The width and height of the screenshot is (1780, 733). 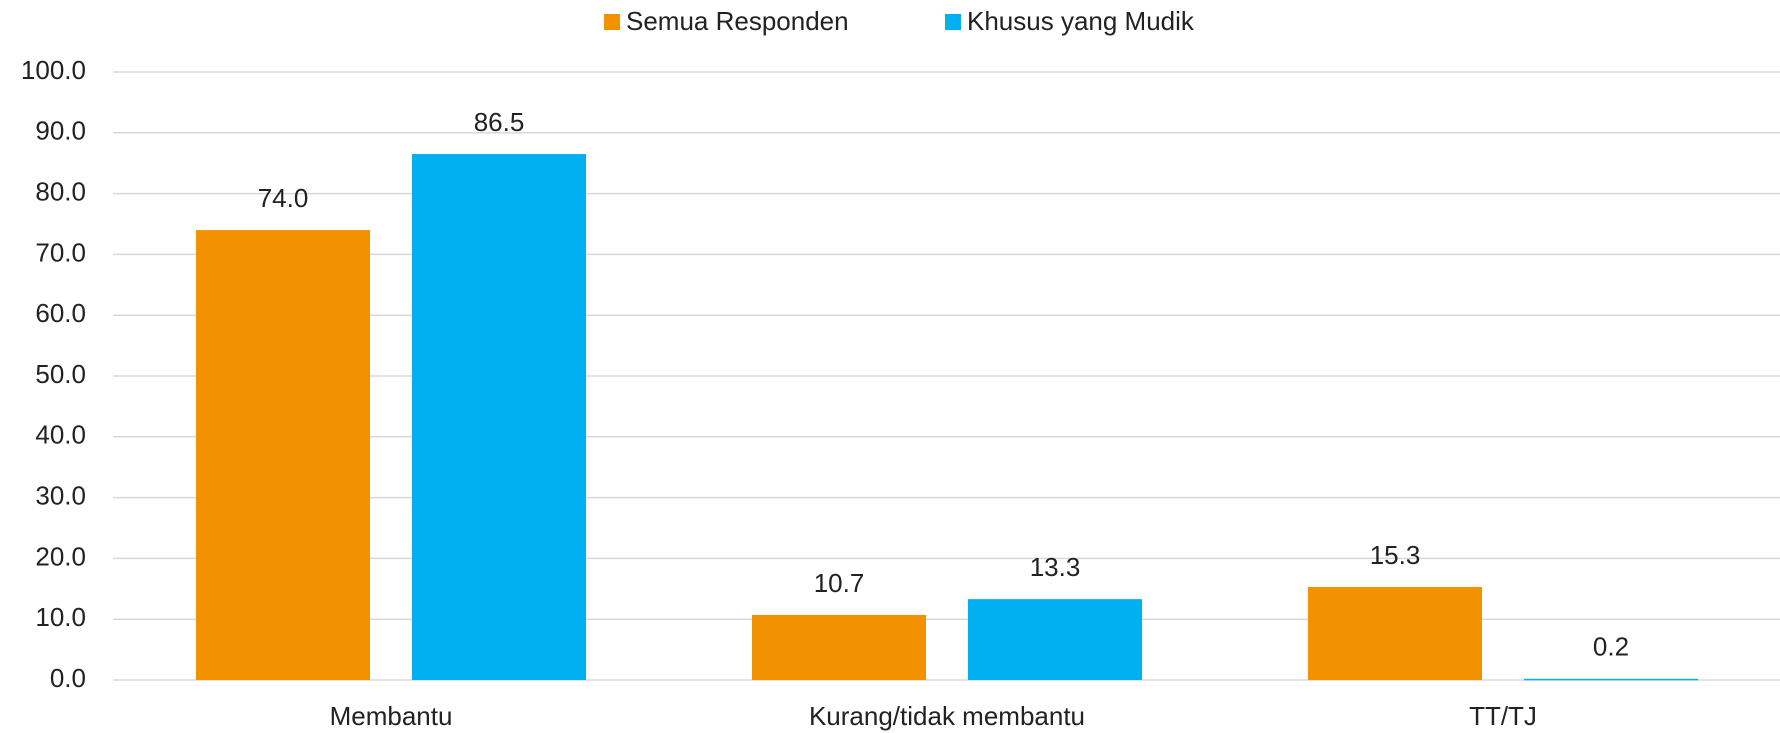 What do you see at coordinates (391, 716) in the screenshot?
I see `x-tick-label: Membantu` at bounding box center [391, 716].